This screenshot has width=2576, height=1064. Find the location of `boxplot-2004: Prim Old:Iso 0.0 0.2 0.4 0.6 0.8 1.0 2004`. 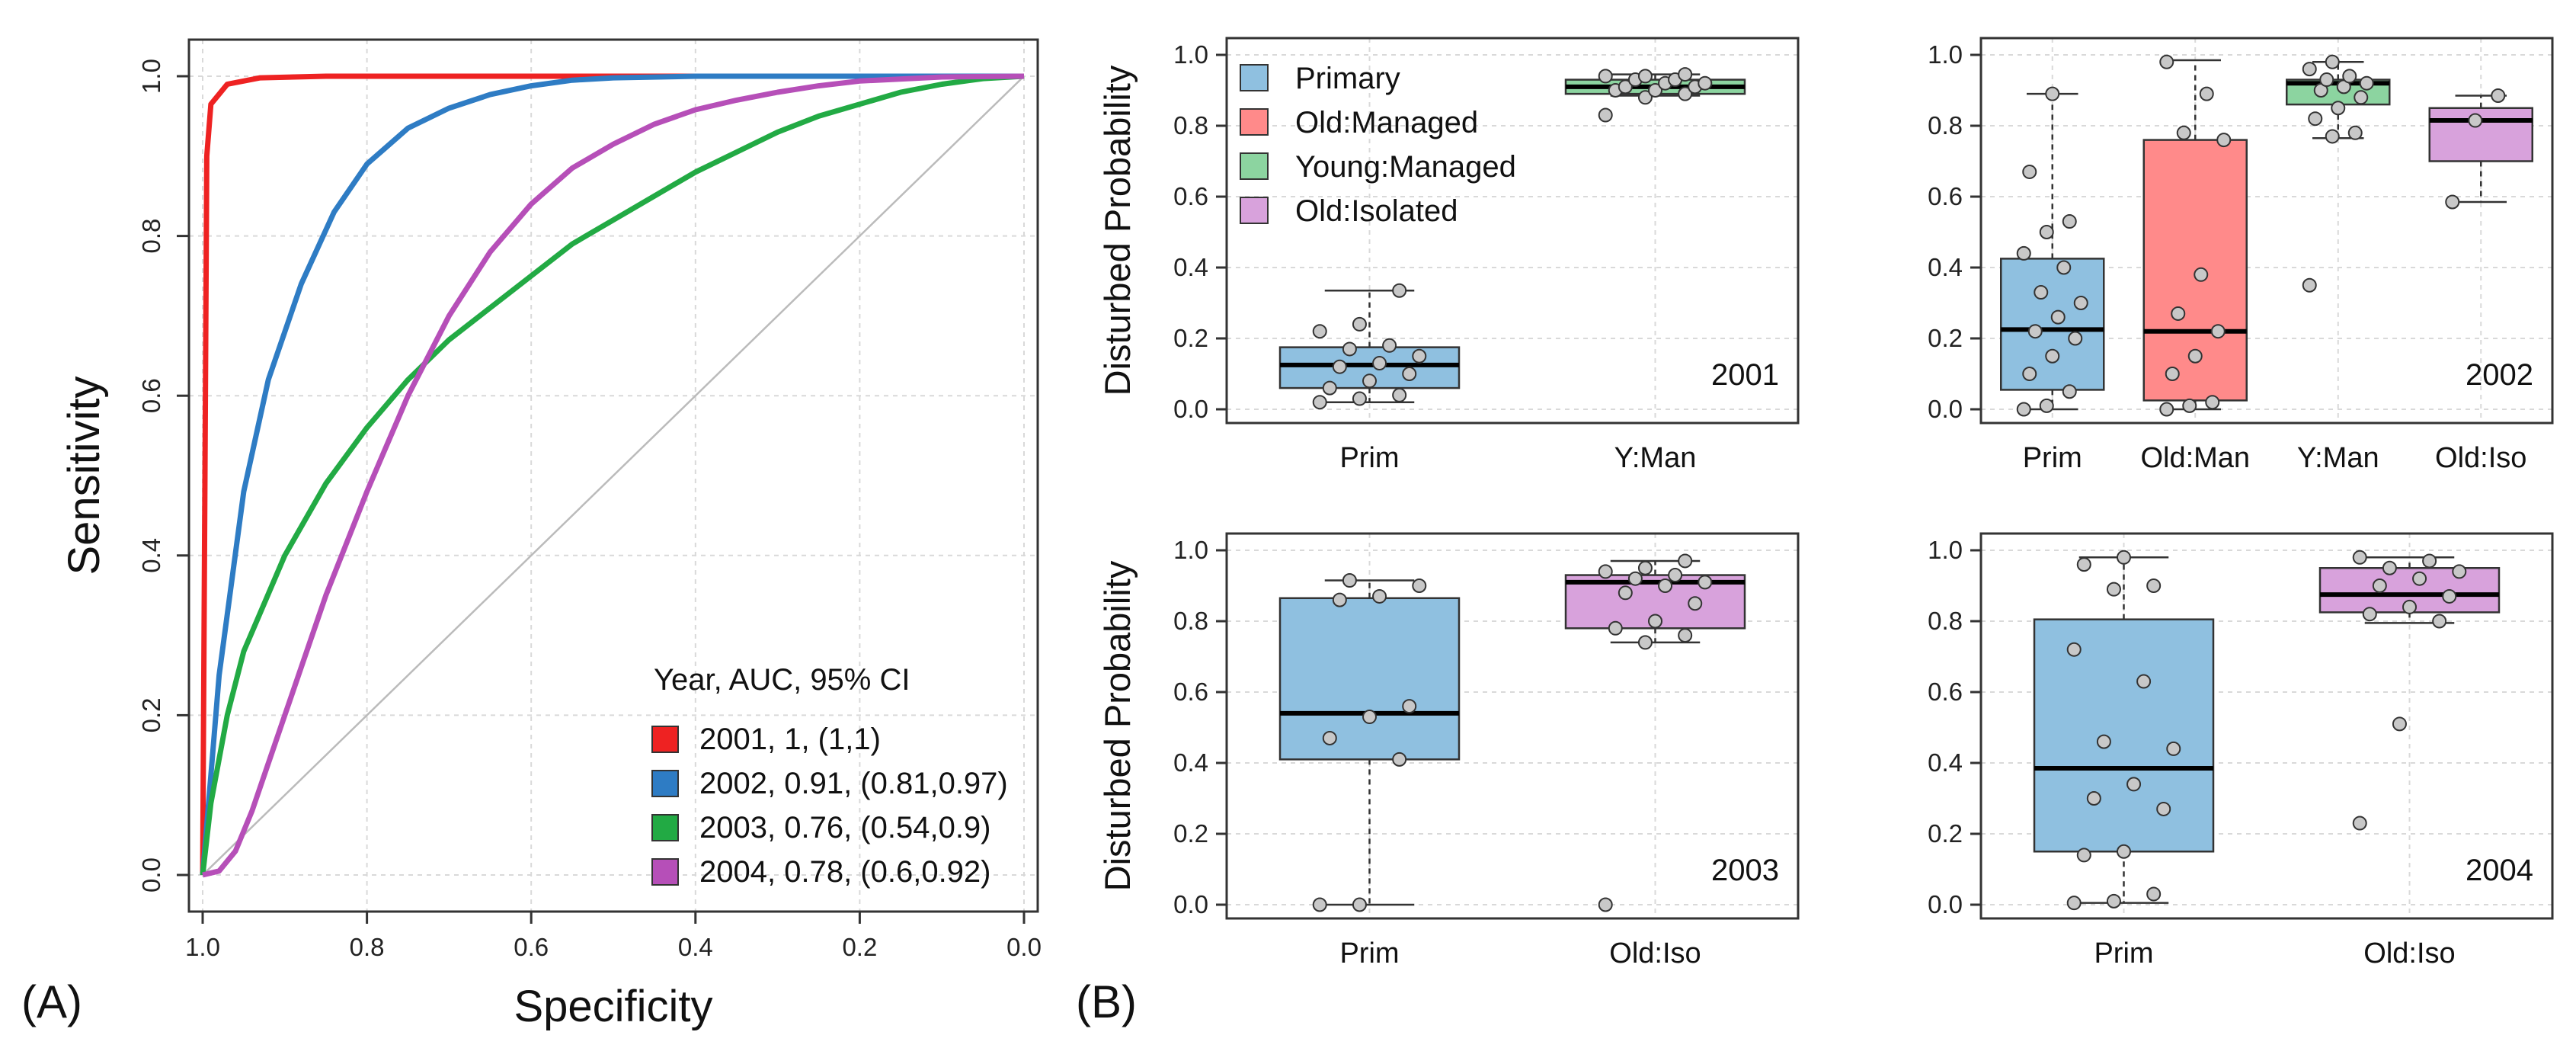

boxplot-2004: Prim Old:Iso 0.0 0.2 0.4 0.6 0.8 1.0 2004 is located at coordinates (2241, 750).